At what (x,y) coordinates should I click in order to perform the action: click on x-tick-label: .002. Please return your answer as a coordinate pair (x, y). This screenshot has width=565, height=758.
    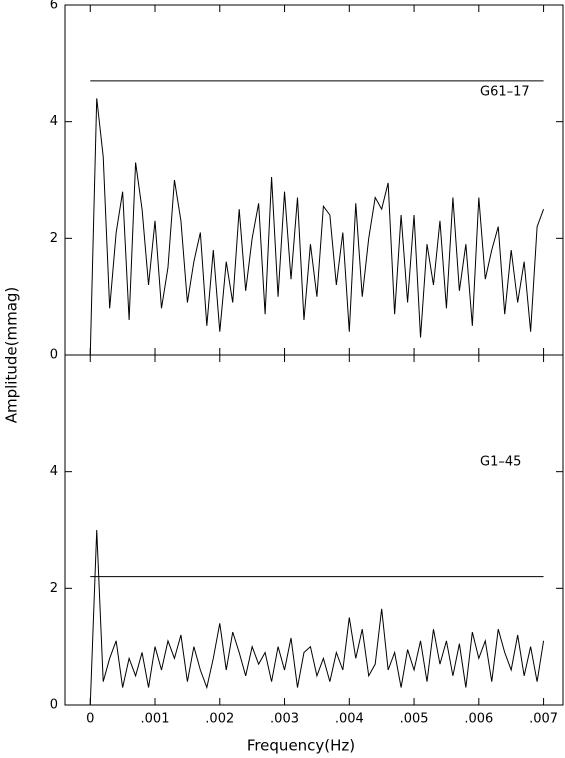
    Looking at the image, I should click on (219, 719).